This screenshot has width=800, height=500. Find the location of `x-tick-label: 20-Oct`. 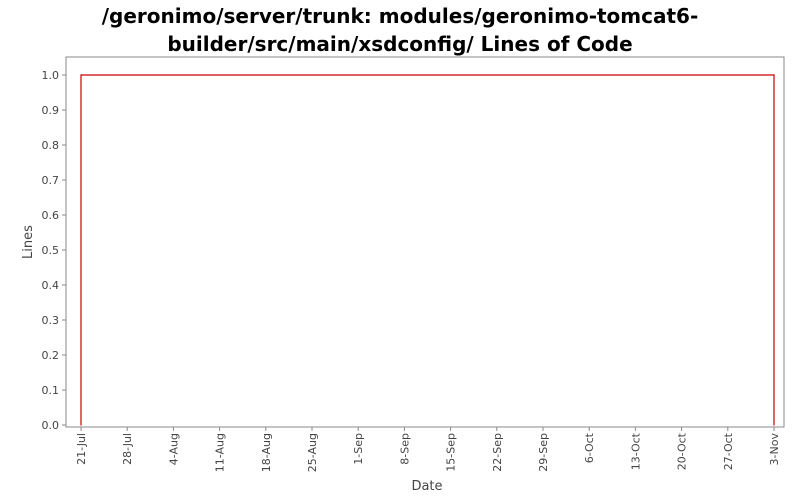

x-tick-label: 20-Oct is located at coordinates (682, 451).